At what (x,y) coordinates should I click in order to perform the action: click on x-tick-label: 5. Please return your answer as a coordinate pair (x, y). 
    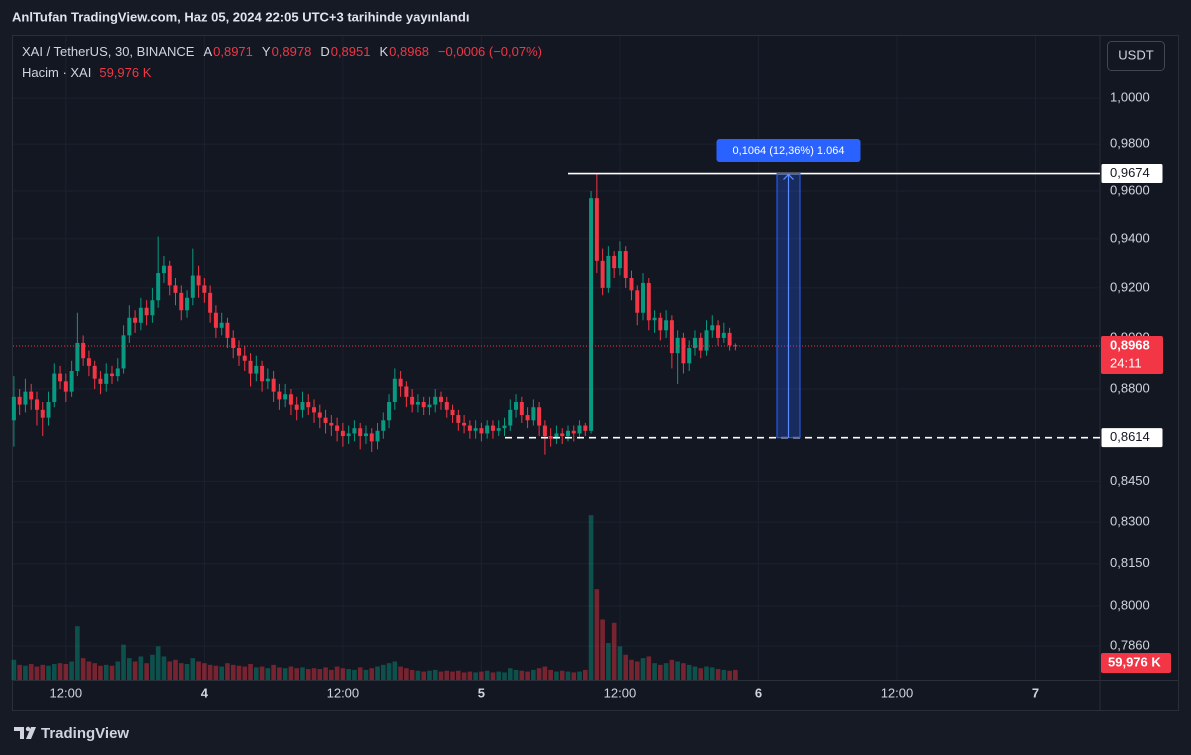
    Looking at the image, I should click on (481, 692).